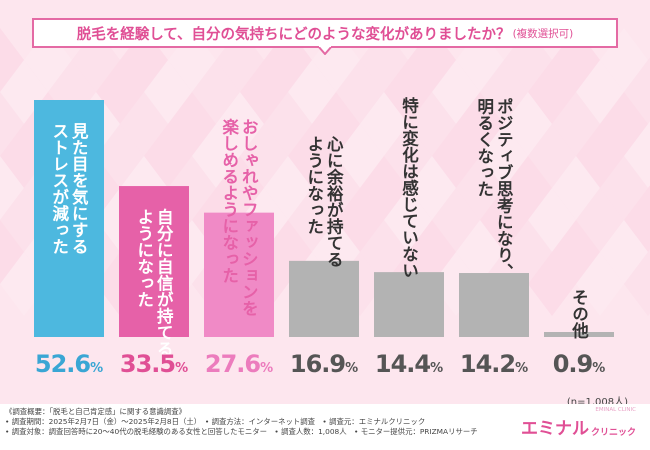 This screenshot has width=650, height=450. Describe the element at coordinates (613, 433) in the screenshot. I see `brand-subname: クリニック` at that location.